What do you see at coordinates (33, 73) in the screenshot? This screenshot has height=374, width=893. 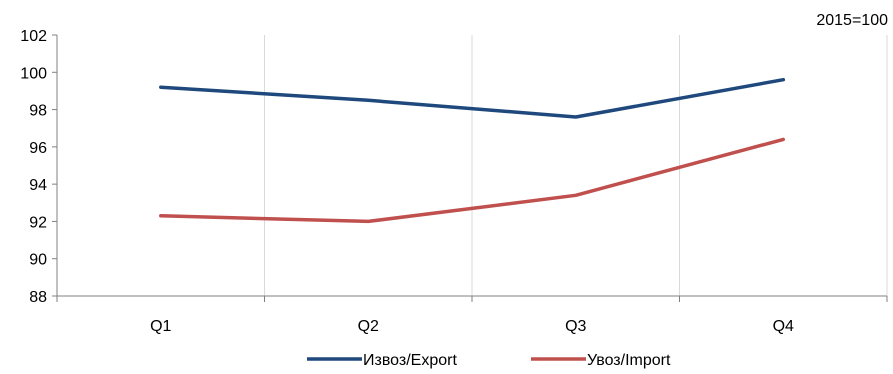 I see `y-tick-label: 100` at bounding box center [33, 73].